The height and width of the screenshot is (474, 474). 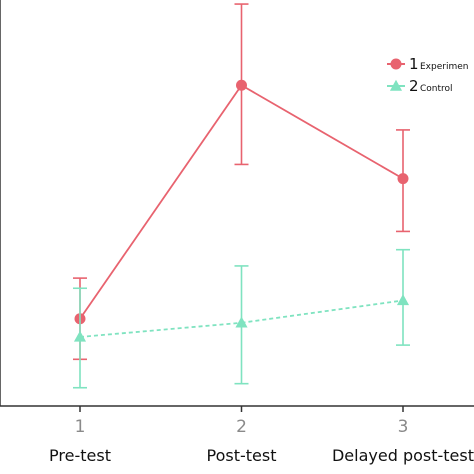 What do you see at coordinates (414, 86) in the screenshot?
I see `legend-number: 2` at bounding box center [414, 86].